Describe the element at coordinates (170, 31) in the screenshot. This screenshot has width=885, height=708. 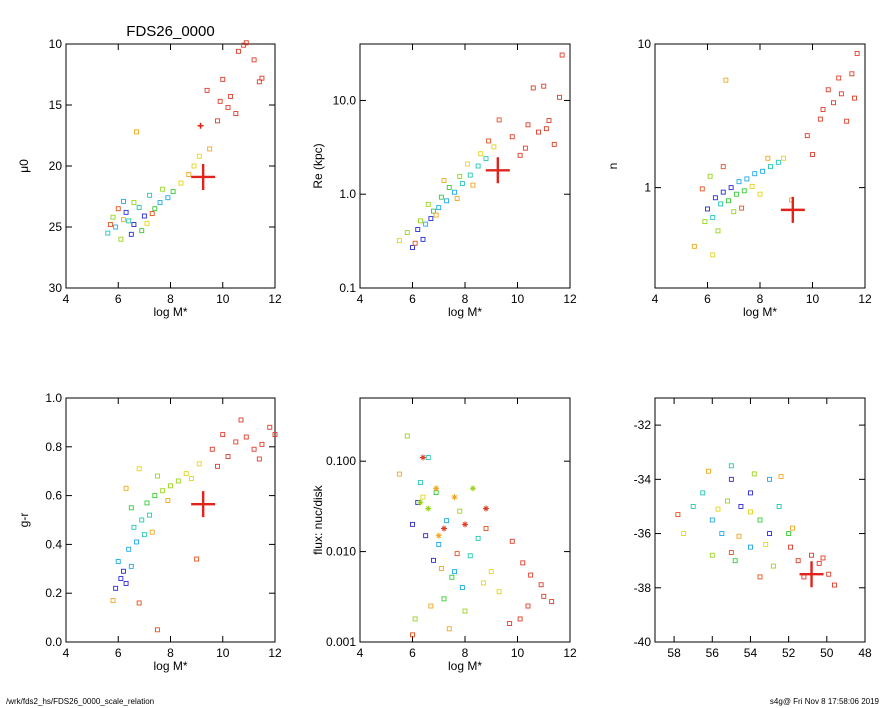
I see `chart-title: FDS26_0000` at that location.